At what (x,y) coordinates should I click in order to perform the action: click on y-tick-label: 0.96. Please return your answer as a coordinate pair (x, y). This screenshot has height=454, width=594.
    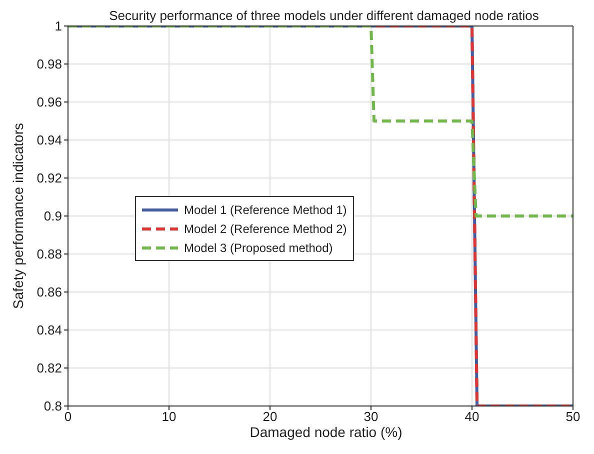
    Looking at the image, I should click on (49, 102).